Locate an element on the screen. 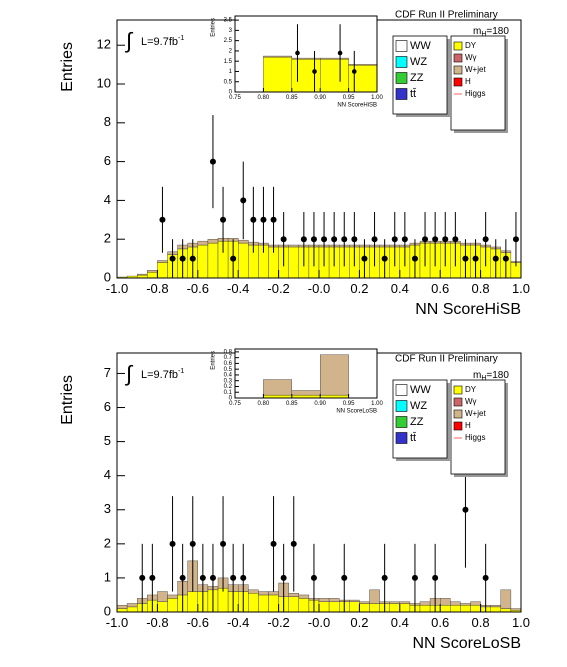 This screenshot has width=567, height=667. y-tick-label: 4 is located at coordinates (107, 474).